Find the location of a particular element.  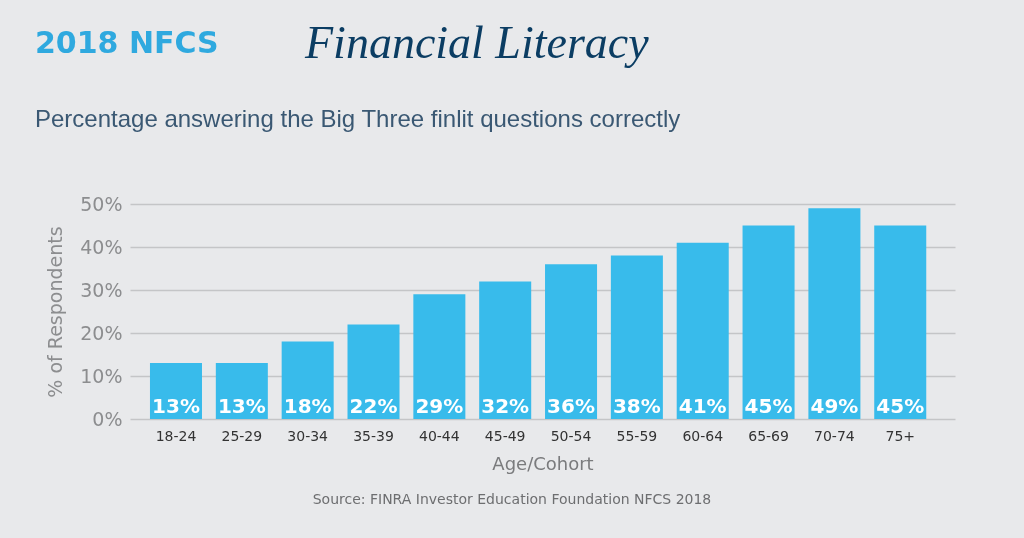

y-tick-label: 10% is located at coordinates (101, 375).